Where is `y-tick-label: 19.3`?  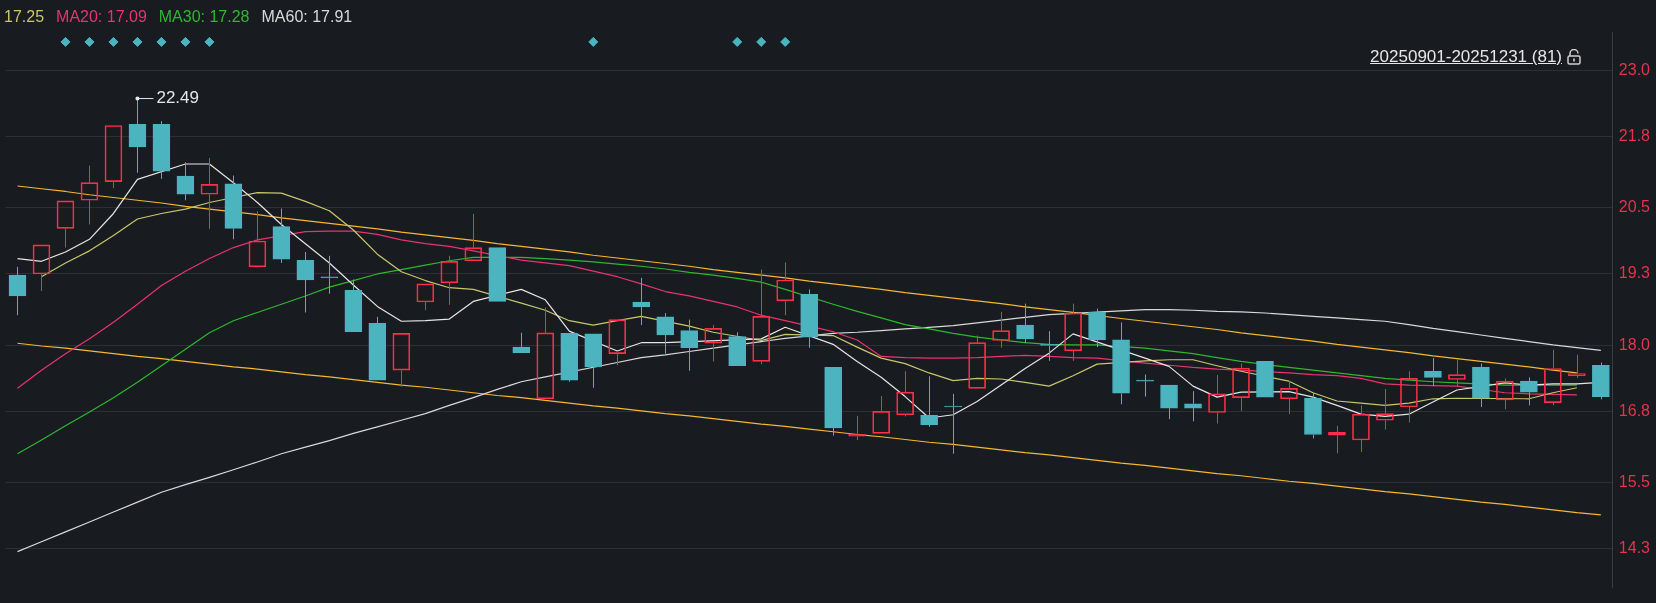 y-tick-label: 19.3 is located at coordinates (1634, 273).